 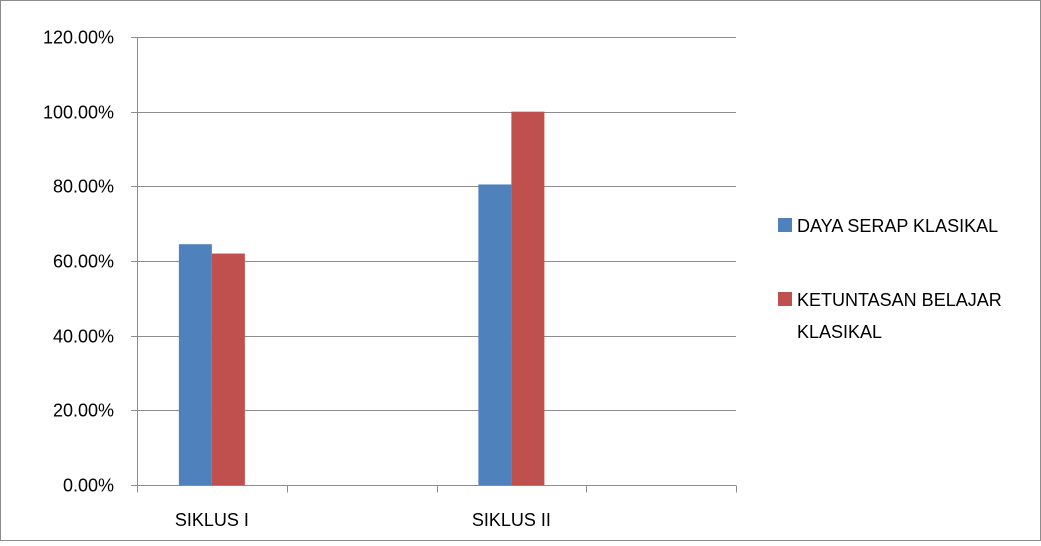 I want to click on legend-label: KETUNTASAN BELAJAR KLASIKAL, so click(x=899, y=316).